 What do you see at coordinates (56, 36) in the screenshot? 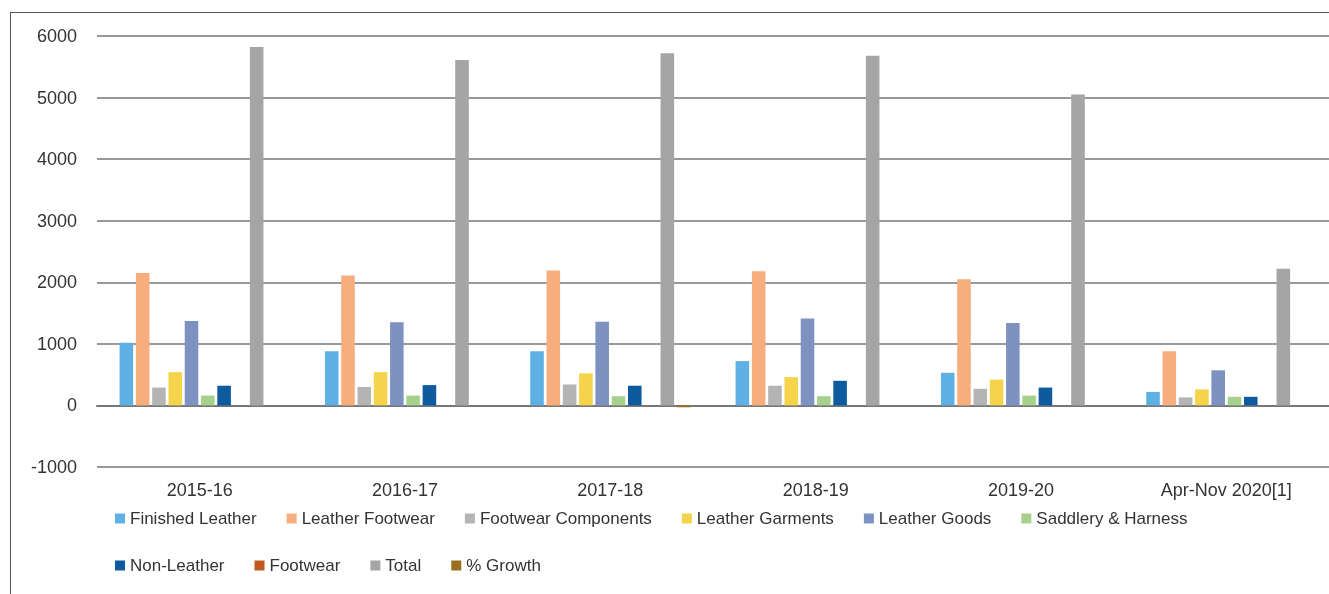
I see `y-tick-label: 6000` at bounding box center [56, 36].